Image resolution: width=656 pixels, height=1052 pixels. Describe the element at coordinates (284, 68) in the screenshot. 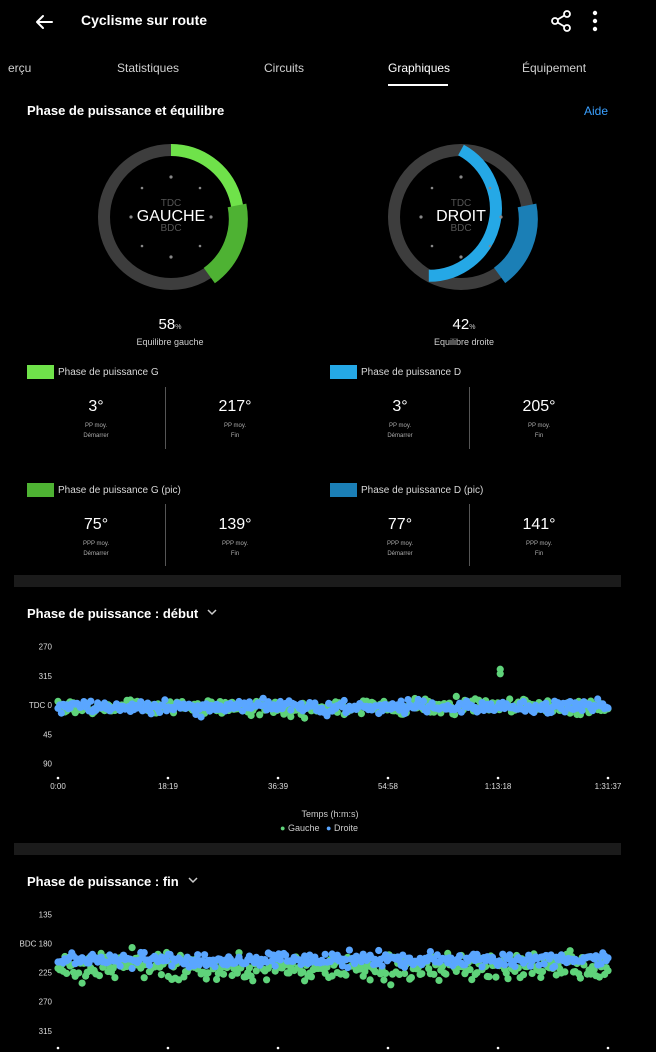

I see `tab-circuits: Circuits` at that location.